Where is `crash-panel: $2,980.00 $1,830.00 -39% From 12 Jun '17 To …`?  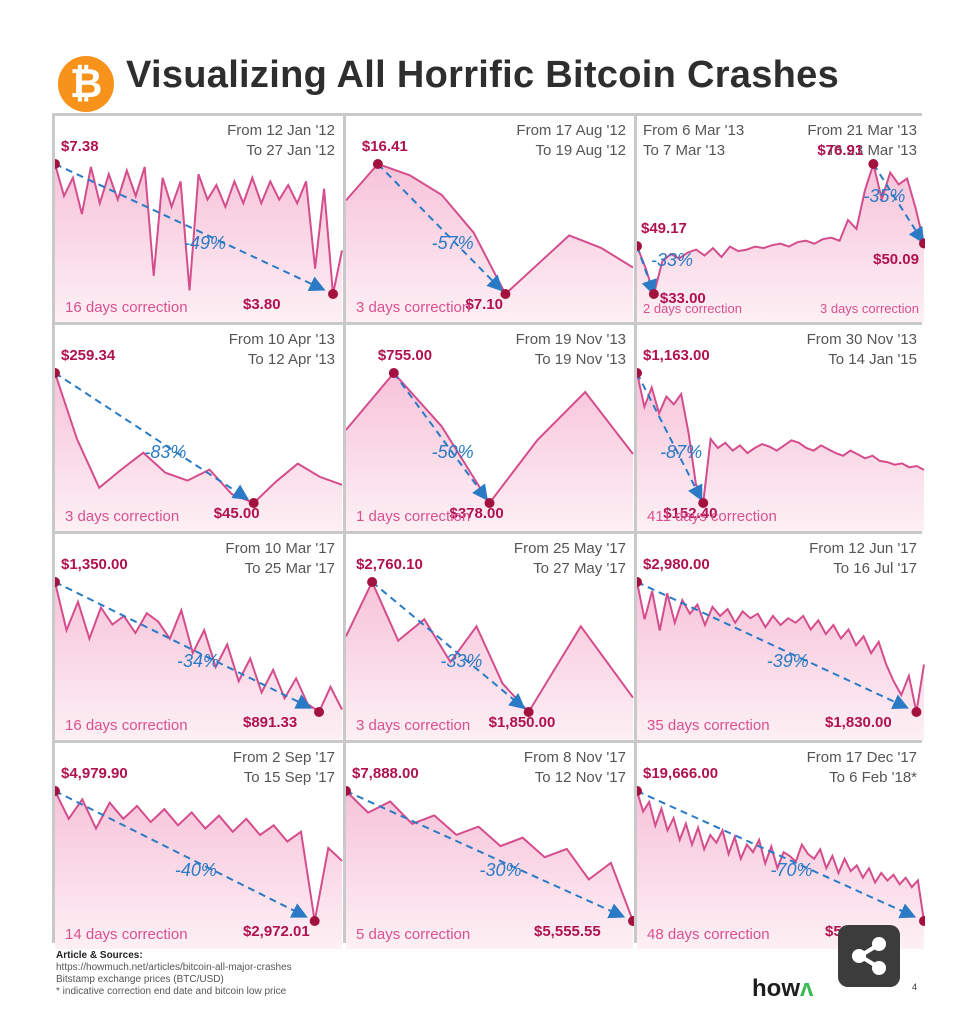 crash-panel: $2,980.00 $1,830.00 -39% From 12 Jun '17 To … is located at coordinates (781, 637).